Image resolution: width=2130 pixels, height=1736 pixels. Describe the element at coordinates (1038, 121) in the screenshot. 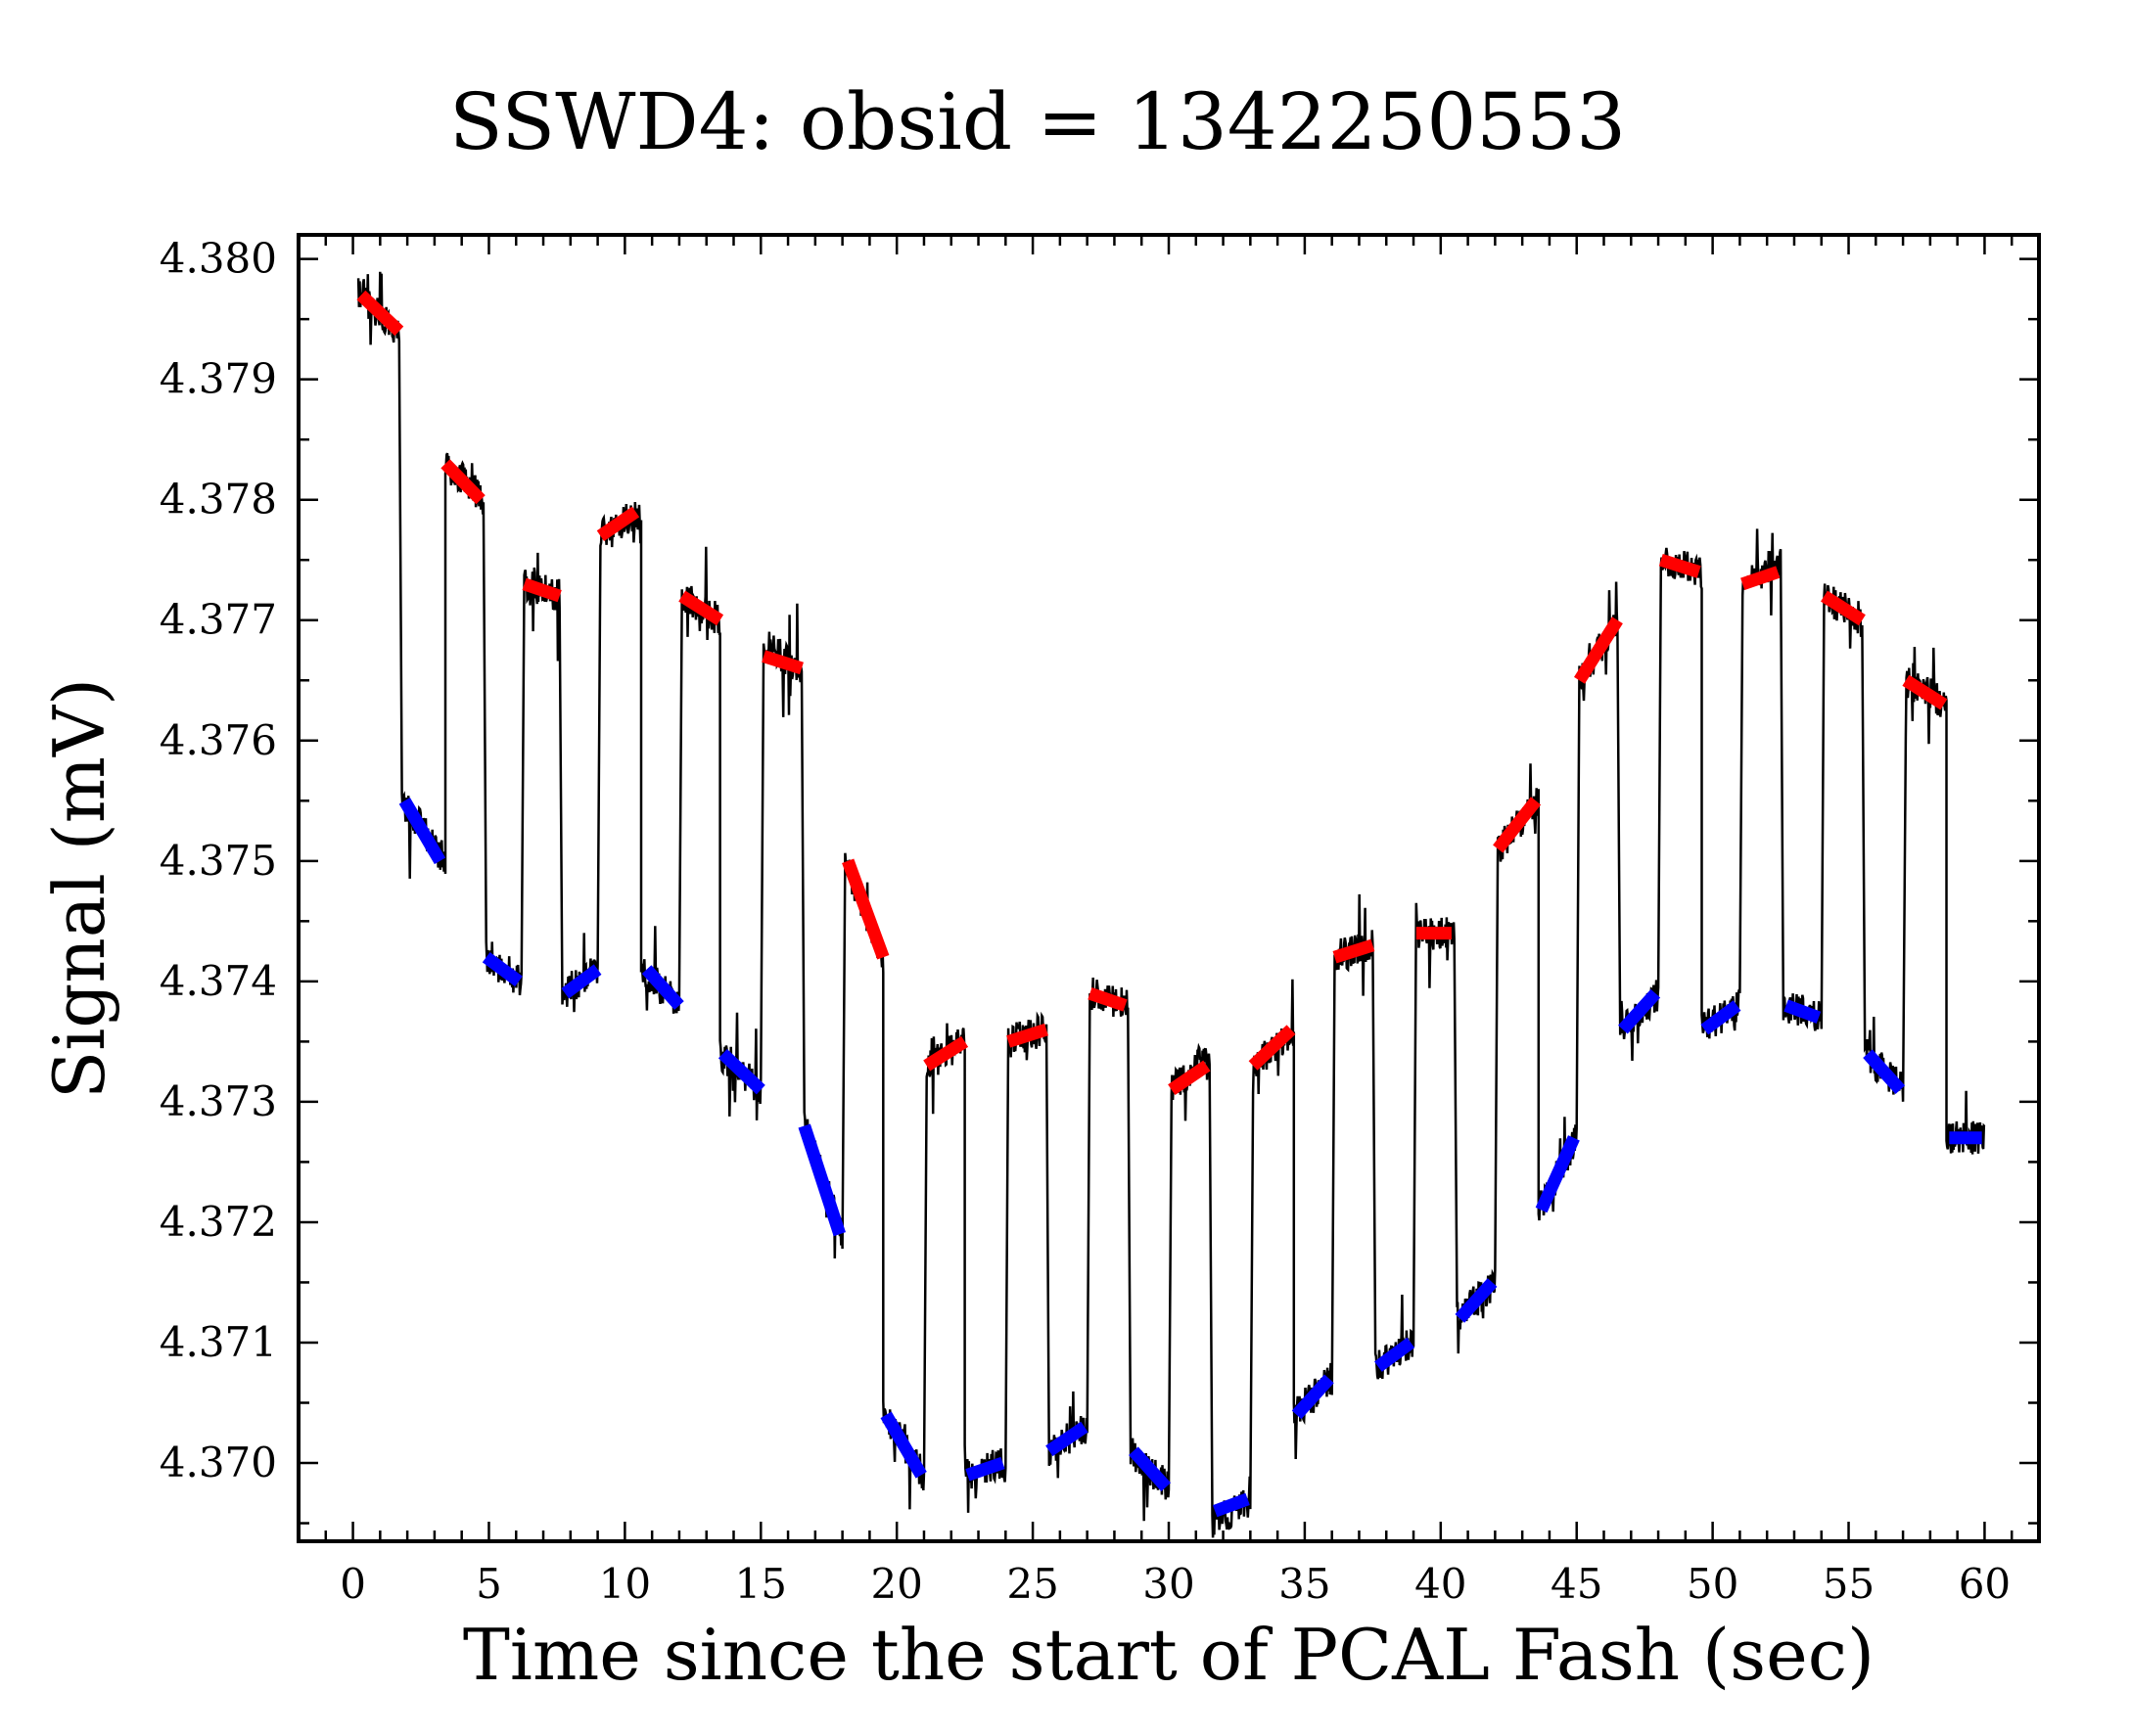

I see `chart-title: SSWD4: obsid = 1342250553` at that location.